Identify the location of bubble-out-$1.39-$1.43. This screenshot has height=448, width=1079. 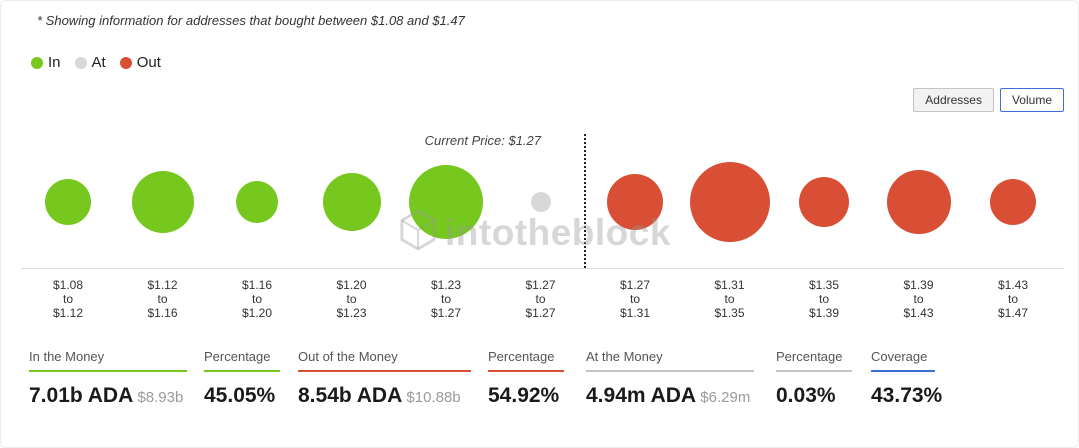
(918, 202).